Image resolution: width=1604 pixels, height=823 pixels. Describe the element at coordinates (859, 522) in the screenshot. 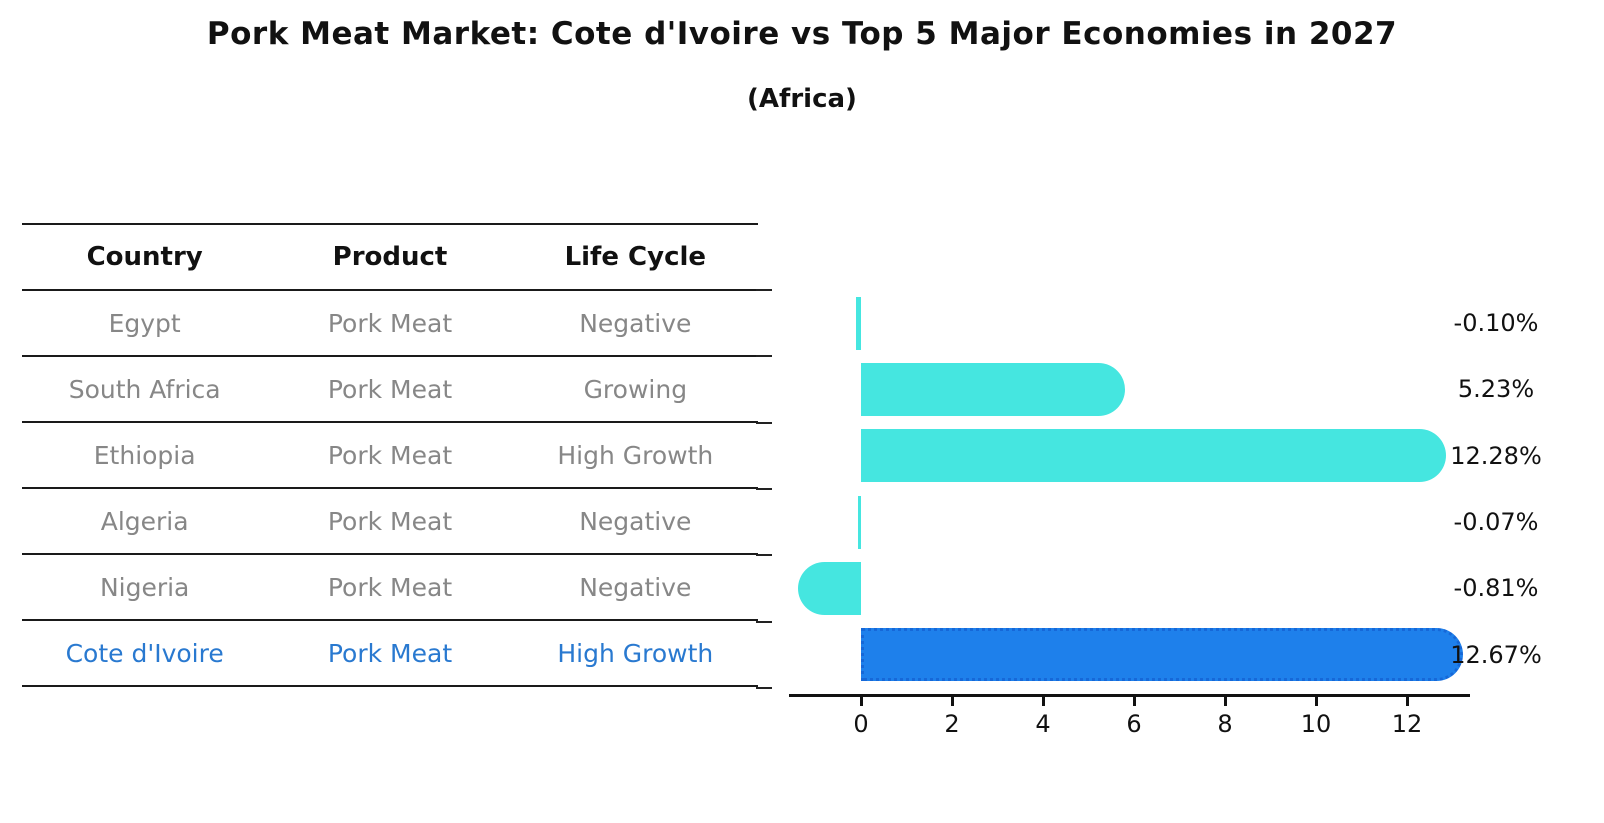

I see `bar-algeria` at that location.